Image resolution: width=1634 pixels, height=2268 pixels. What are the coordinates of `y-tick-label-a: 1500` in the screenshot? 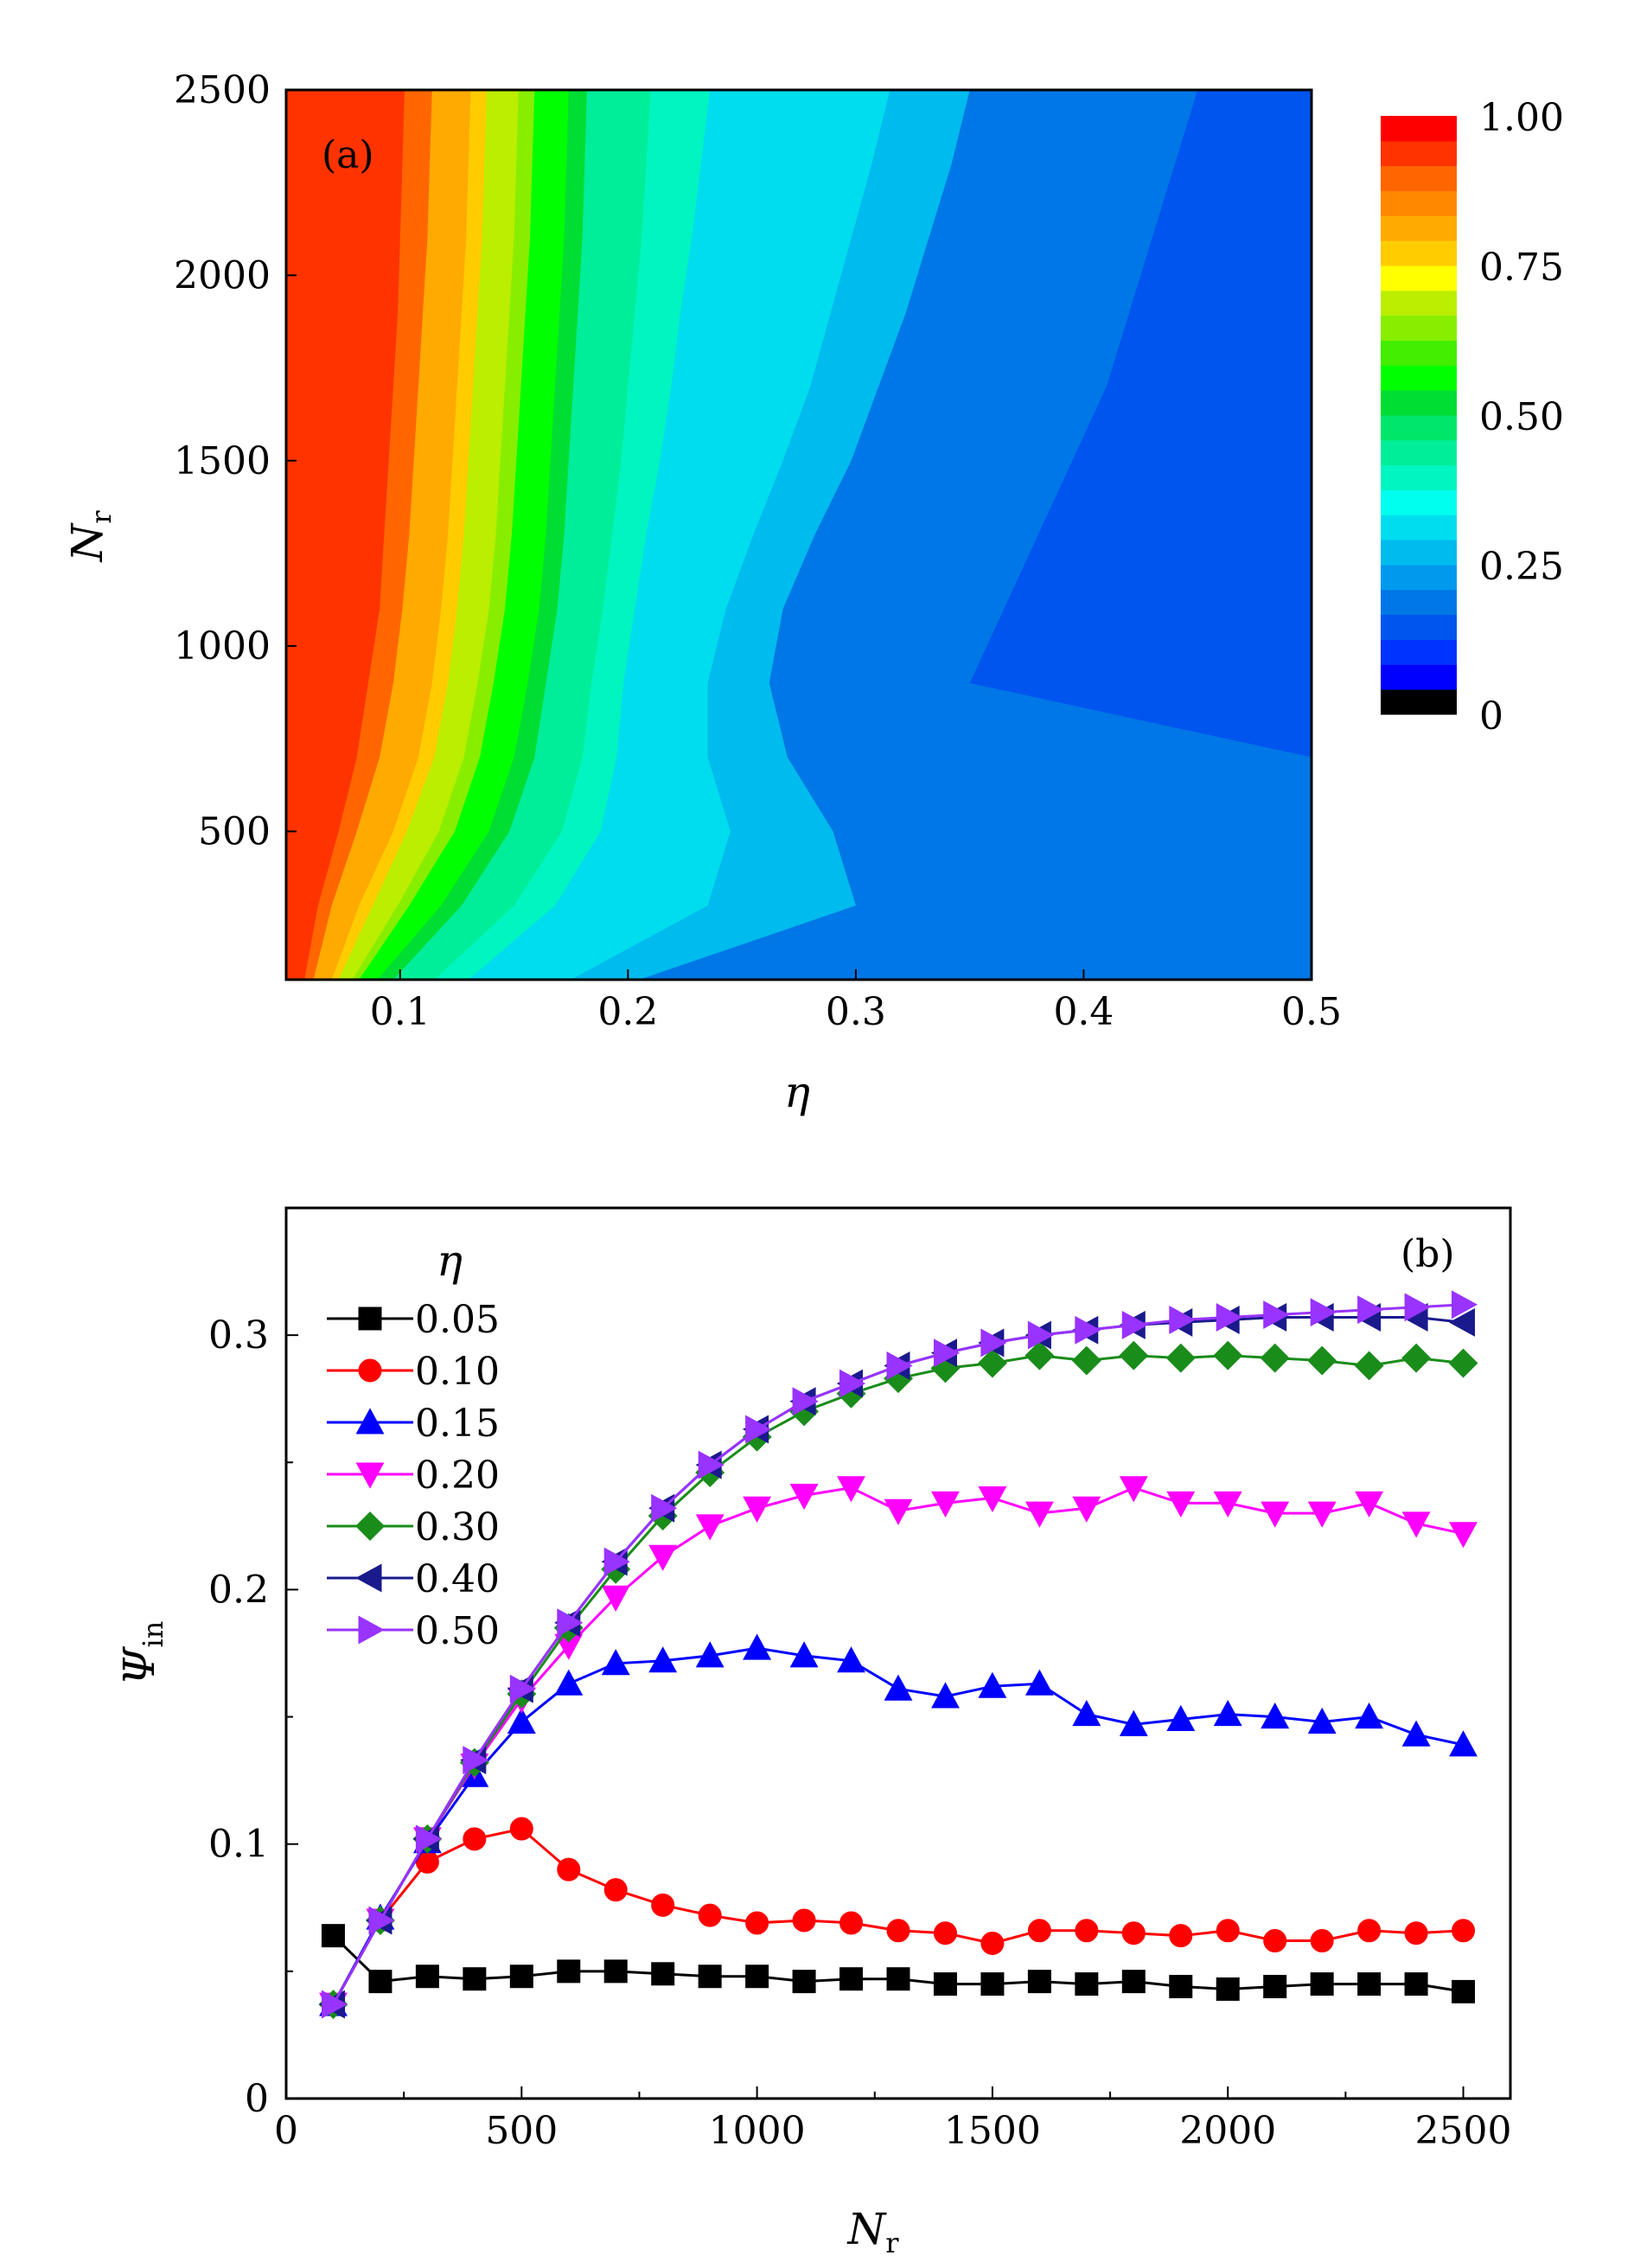 It's located at (222, 461).